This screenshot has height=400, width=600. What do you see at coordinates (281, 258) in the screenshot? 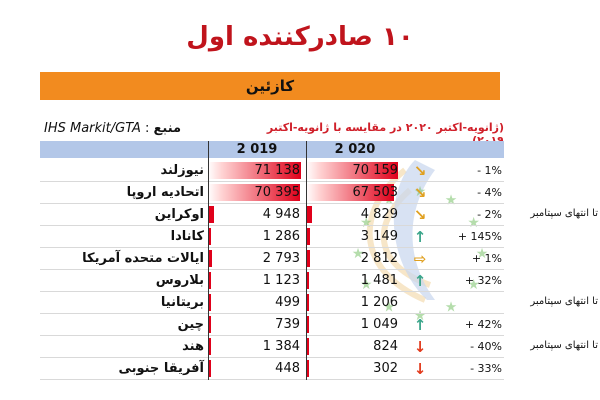
I see `value-2019: 2 793` at bounding box center [281, 258].